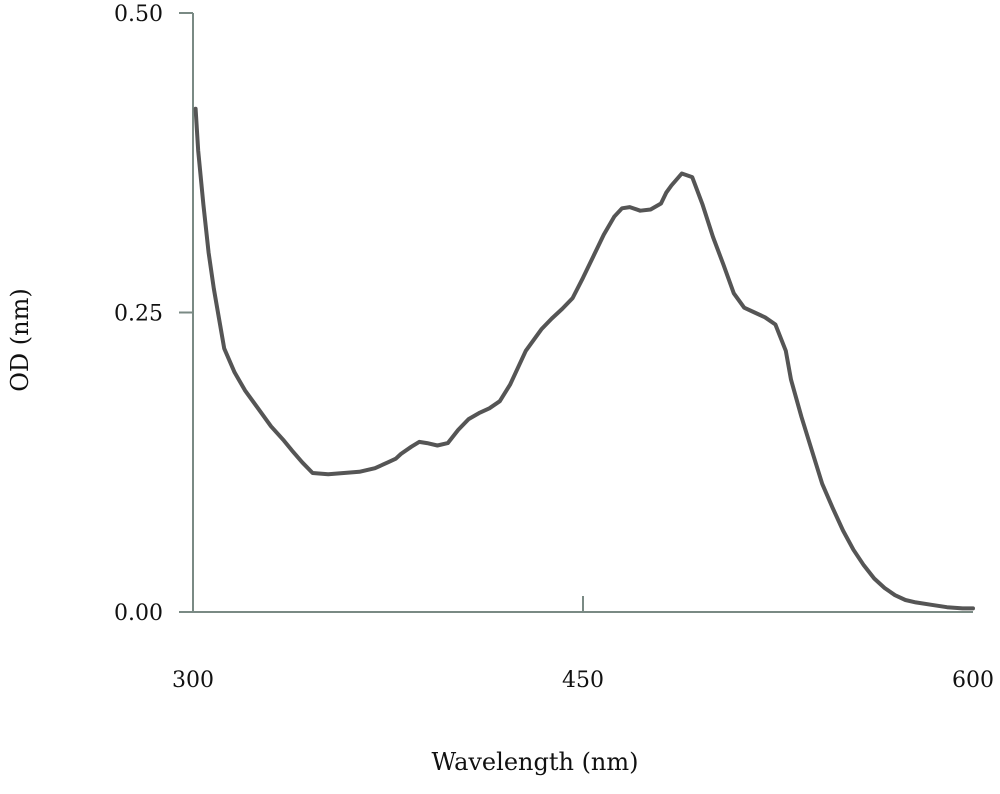  What do you see at coordinates (138, 14) in the screenshot?
I see `y-tick-label: 0.50` at bounding box center [138, 14].